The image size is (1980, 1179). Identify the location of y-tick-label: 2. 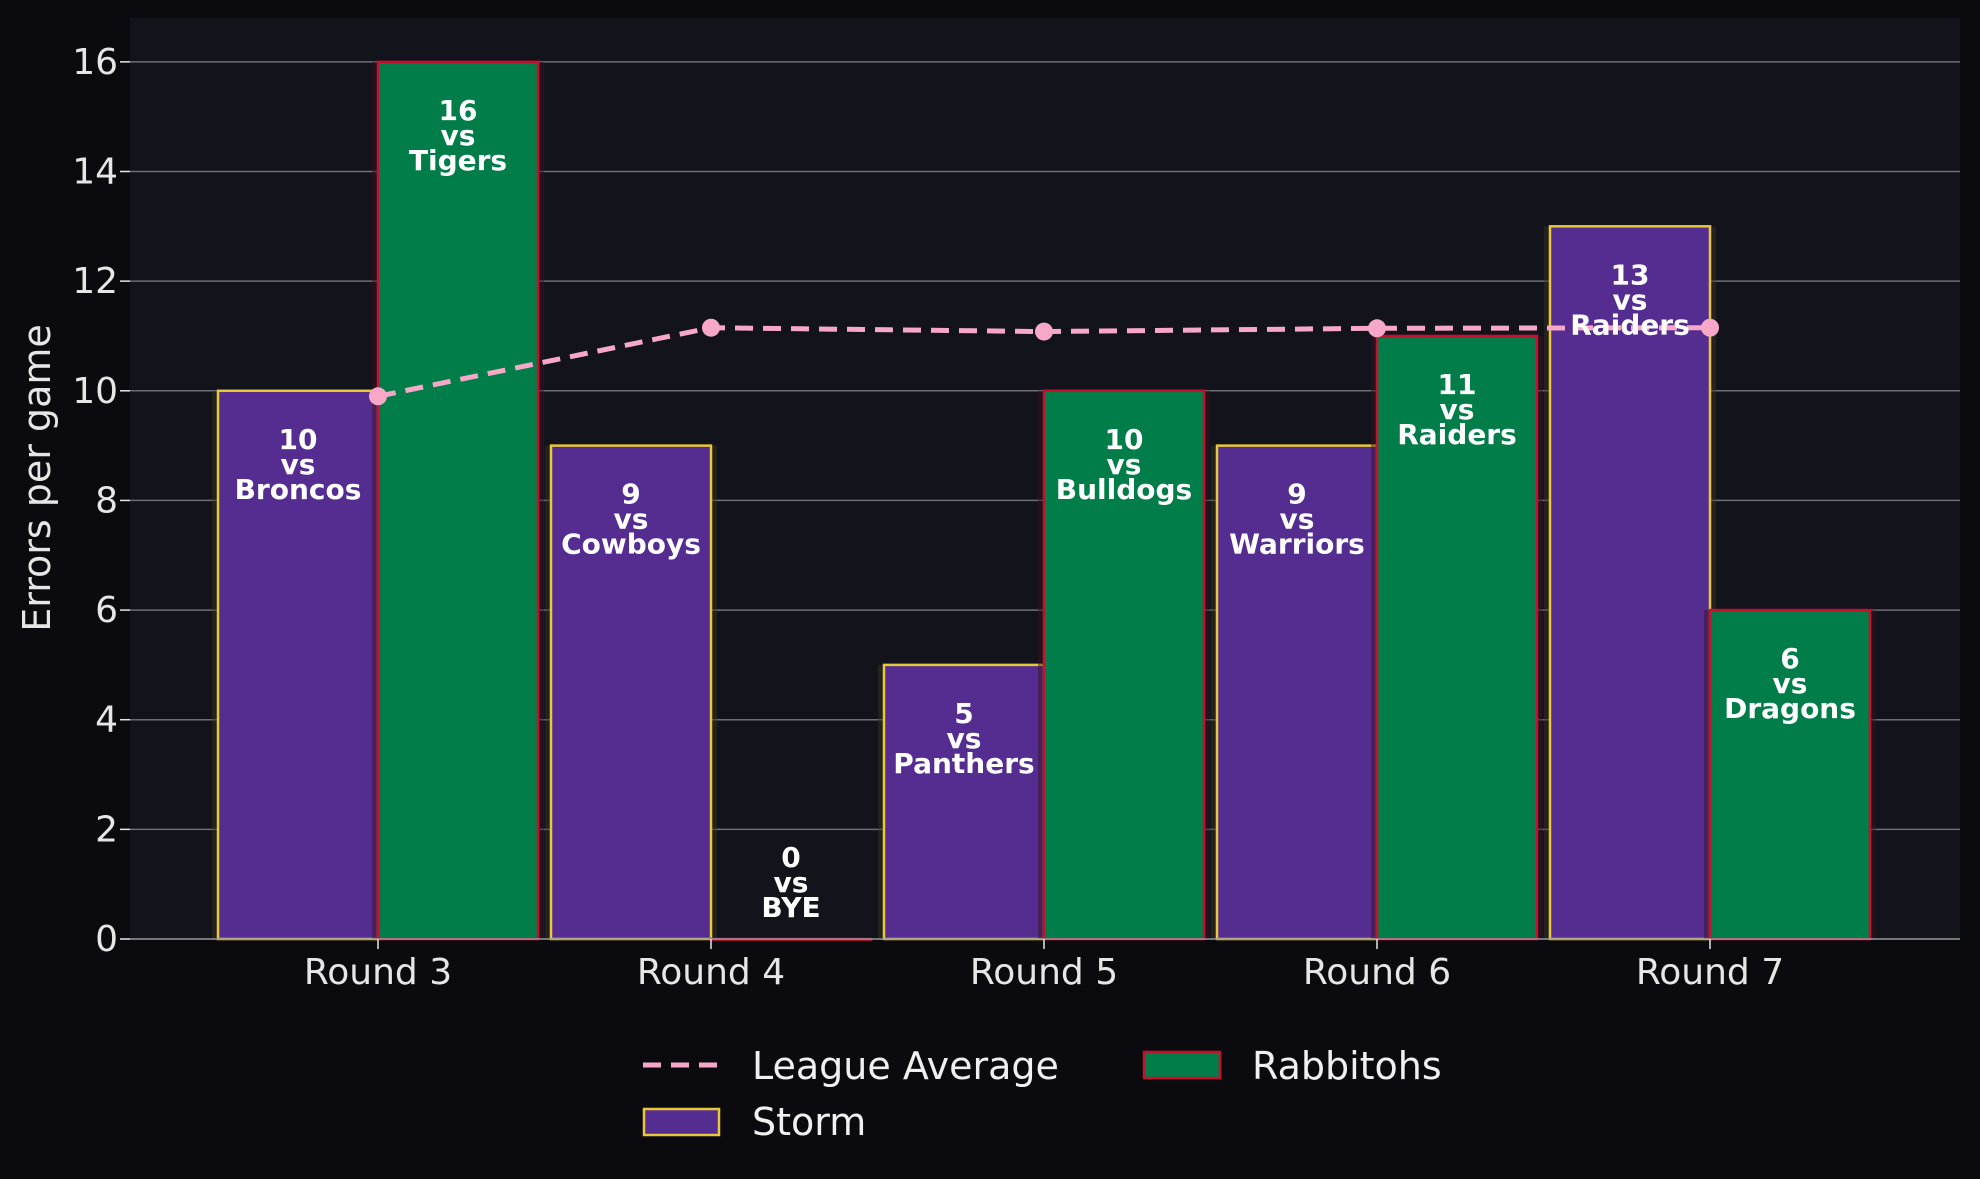
(106, 829).